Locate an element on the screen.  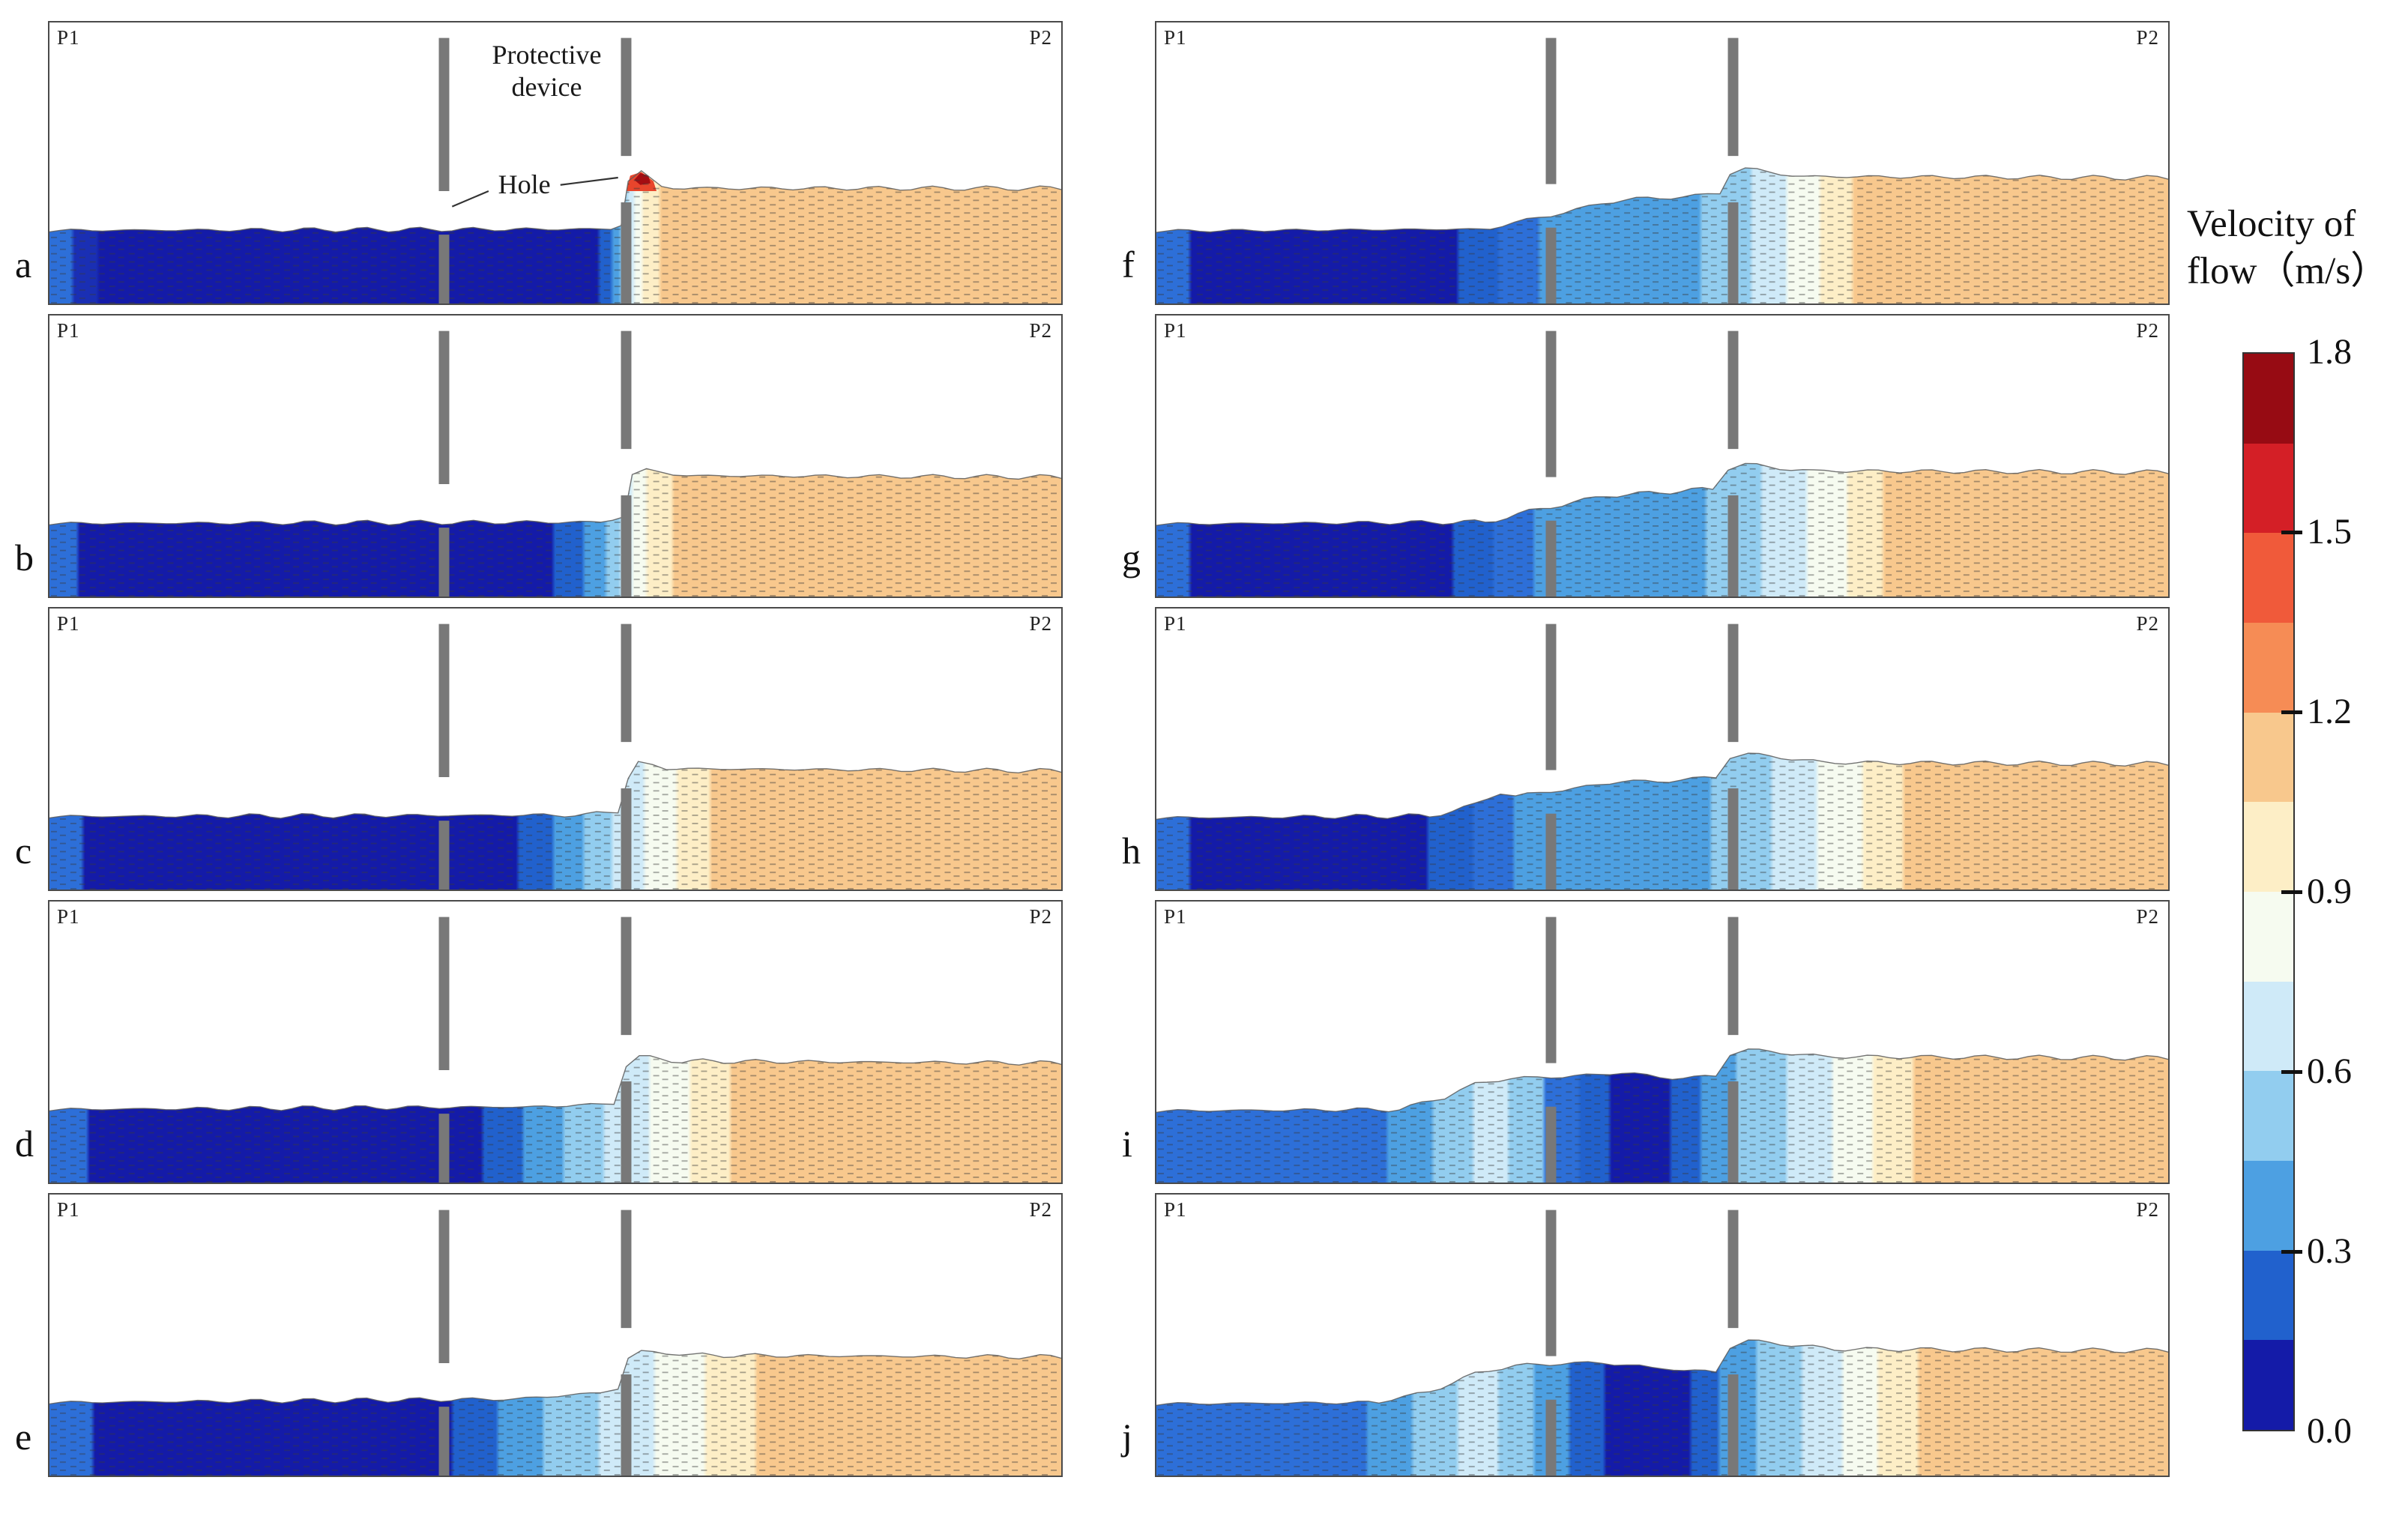
probe-label-p1-f: P1 is located at coordinates (1175, 37).